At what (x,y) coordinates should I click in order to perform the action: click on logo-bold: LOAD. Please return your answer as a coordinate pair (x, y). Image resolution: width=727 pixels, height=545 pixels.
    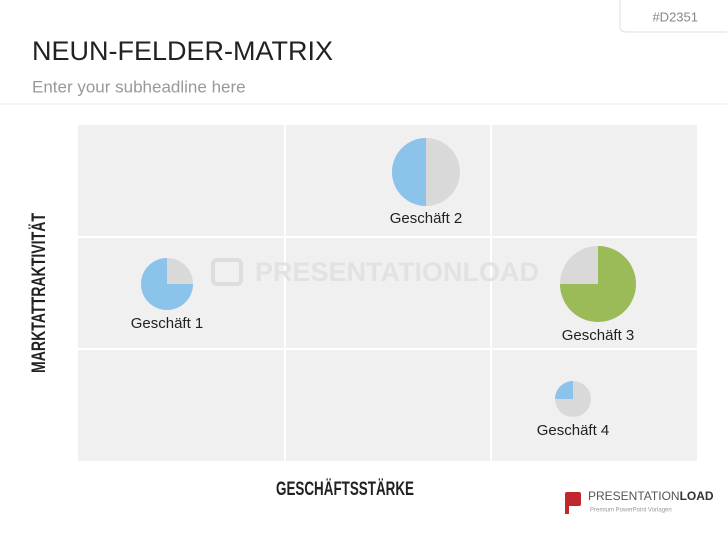
    Looking at the image, I should click on (697, 496).